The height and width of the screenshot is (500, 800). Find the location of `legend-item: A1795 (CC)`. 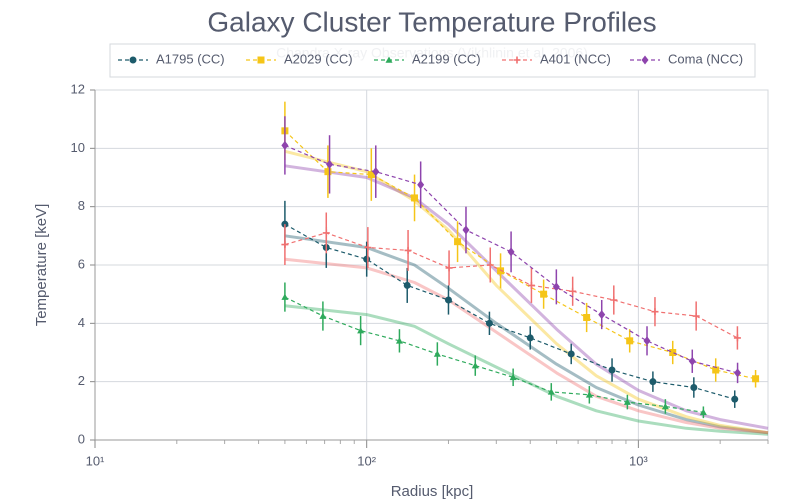

legend-item: A1795 (CC) is located at coordinates (171, 58).